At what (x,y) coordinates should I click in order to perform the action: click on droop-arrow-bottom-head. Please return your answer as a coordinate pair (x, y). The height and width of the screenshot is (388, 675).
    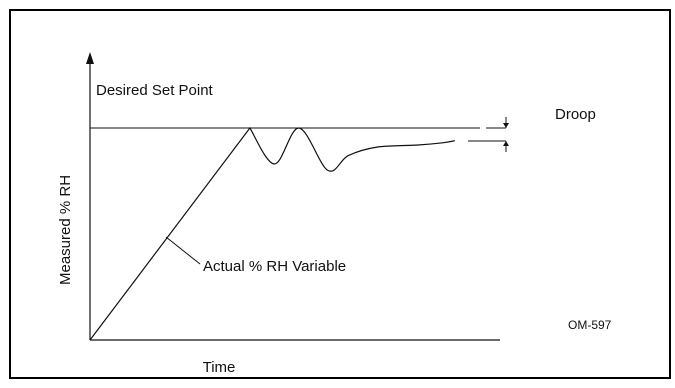
    Looking at the image, I should click on (506, 143).